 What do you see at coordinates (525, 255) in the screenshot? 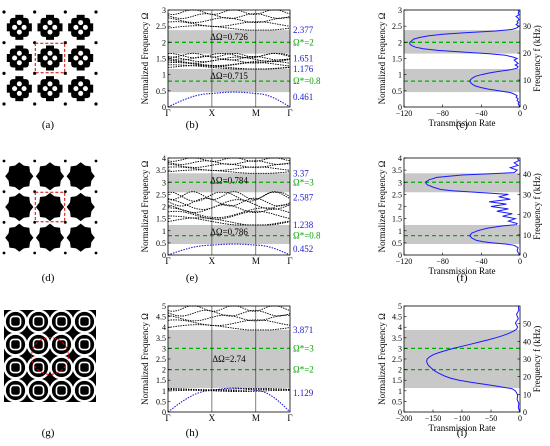
I see `right-y-tick-label: 0` at bounding box center [525, 255].